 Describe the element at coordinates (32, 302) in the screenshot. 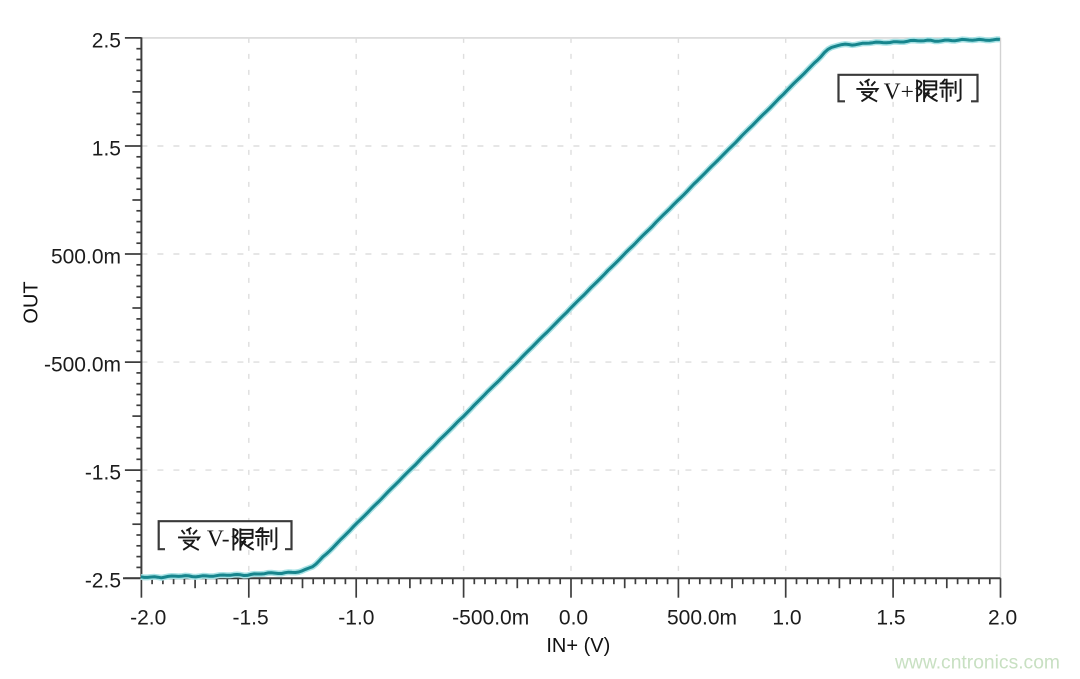

I see `svg-text: OUT` at that location.